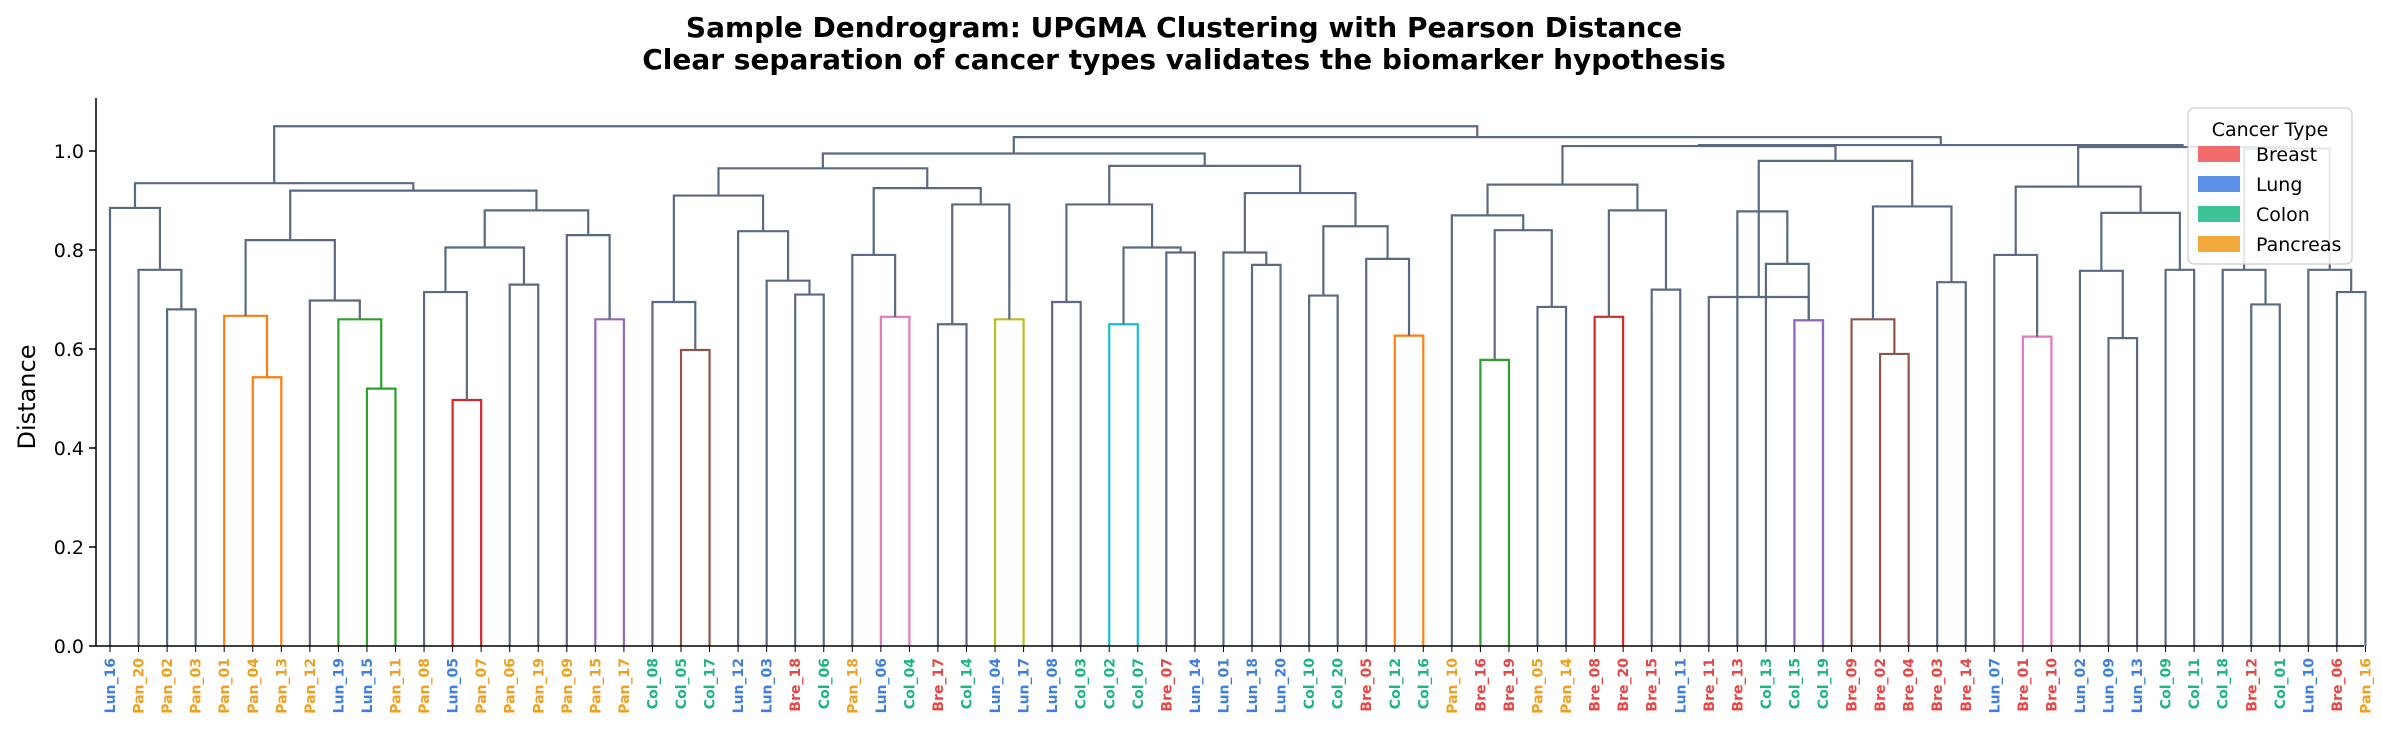  What do you see at coordinates (1053, 685) in the screenshot?
I see `leaf-label: Lun_08` at bounding box center [1053, 685].